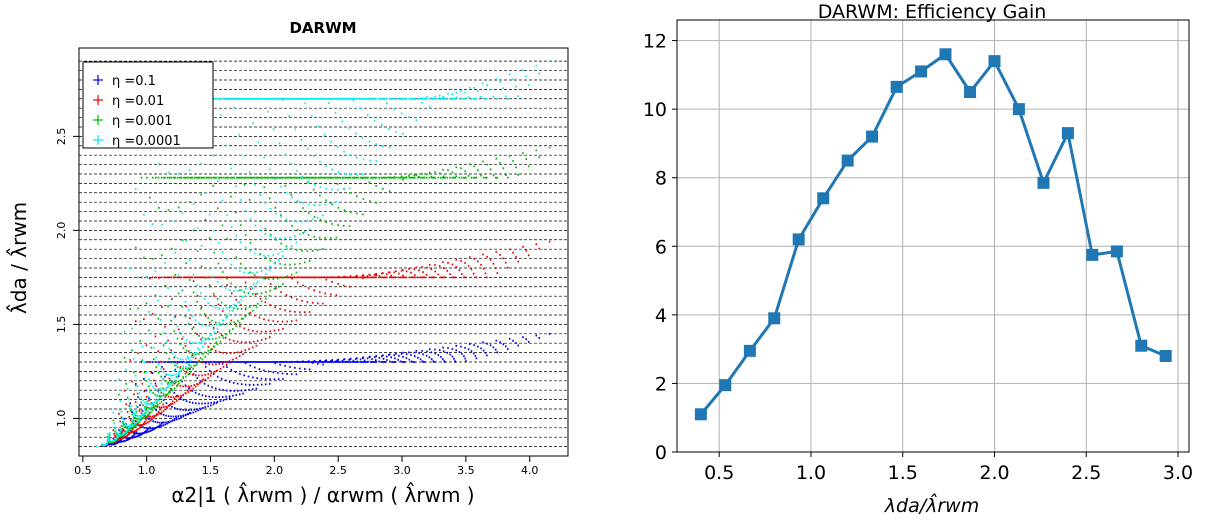 The width and height of the screenshot is (1208, 525). I want to click on right-x-axis-label: λda/λ̂rwm, so click(931, 505).